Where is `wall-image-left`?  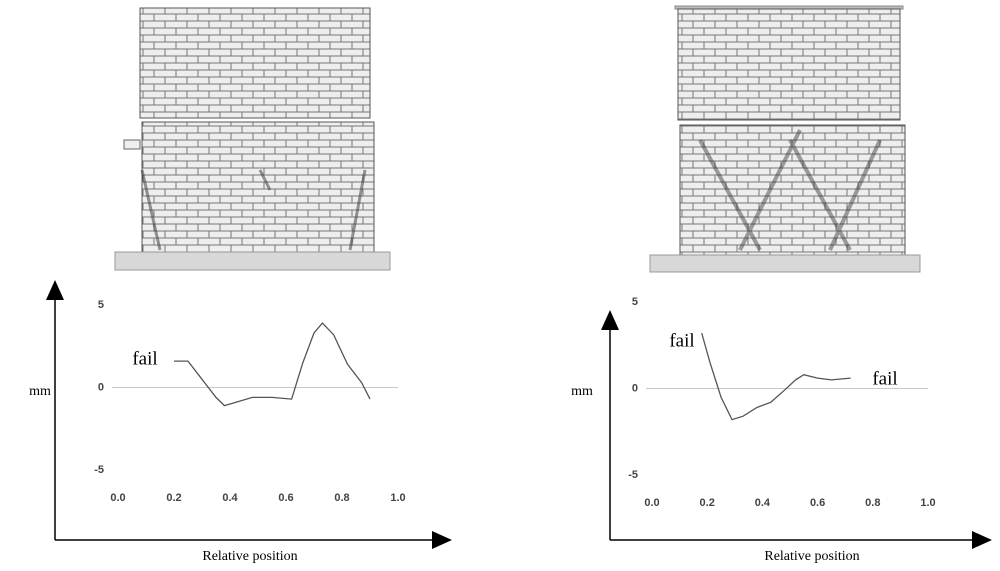 wall-image-left is located at coordinates (252, 139).